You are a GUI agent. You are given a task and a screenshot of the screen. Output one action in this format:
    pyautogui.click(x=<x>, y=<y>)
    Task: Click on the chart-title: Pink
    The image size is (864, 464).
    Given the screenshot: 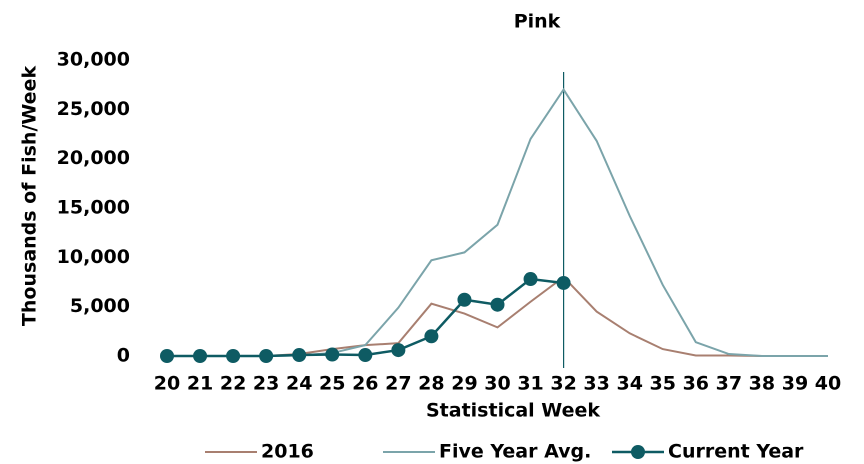 What is the action you would take?
    pyautogui.click(x=537, y=22)
    